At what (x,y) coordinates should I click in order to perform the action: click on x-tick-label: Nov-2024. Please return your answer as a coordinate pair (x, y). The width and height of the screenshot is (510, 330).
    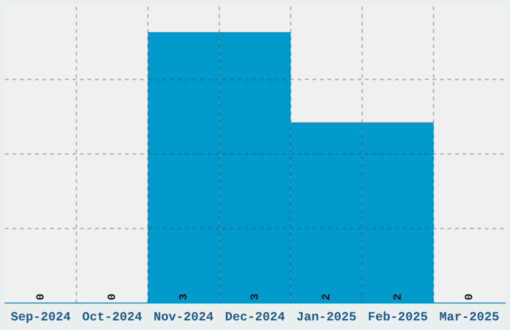
    Looking at the image, I should click on (184, 316).